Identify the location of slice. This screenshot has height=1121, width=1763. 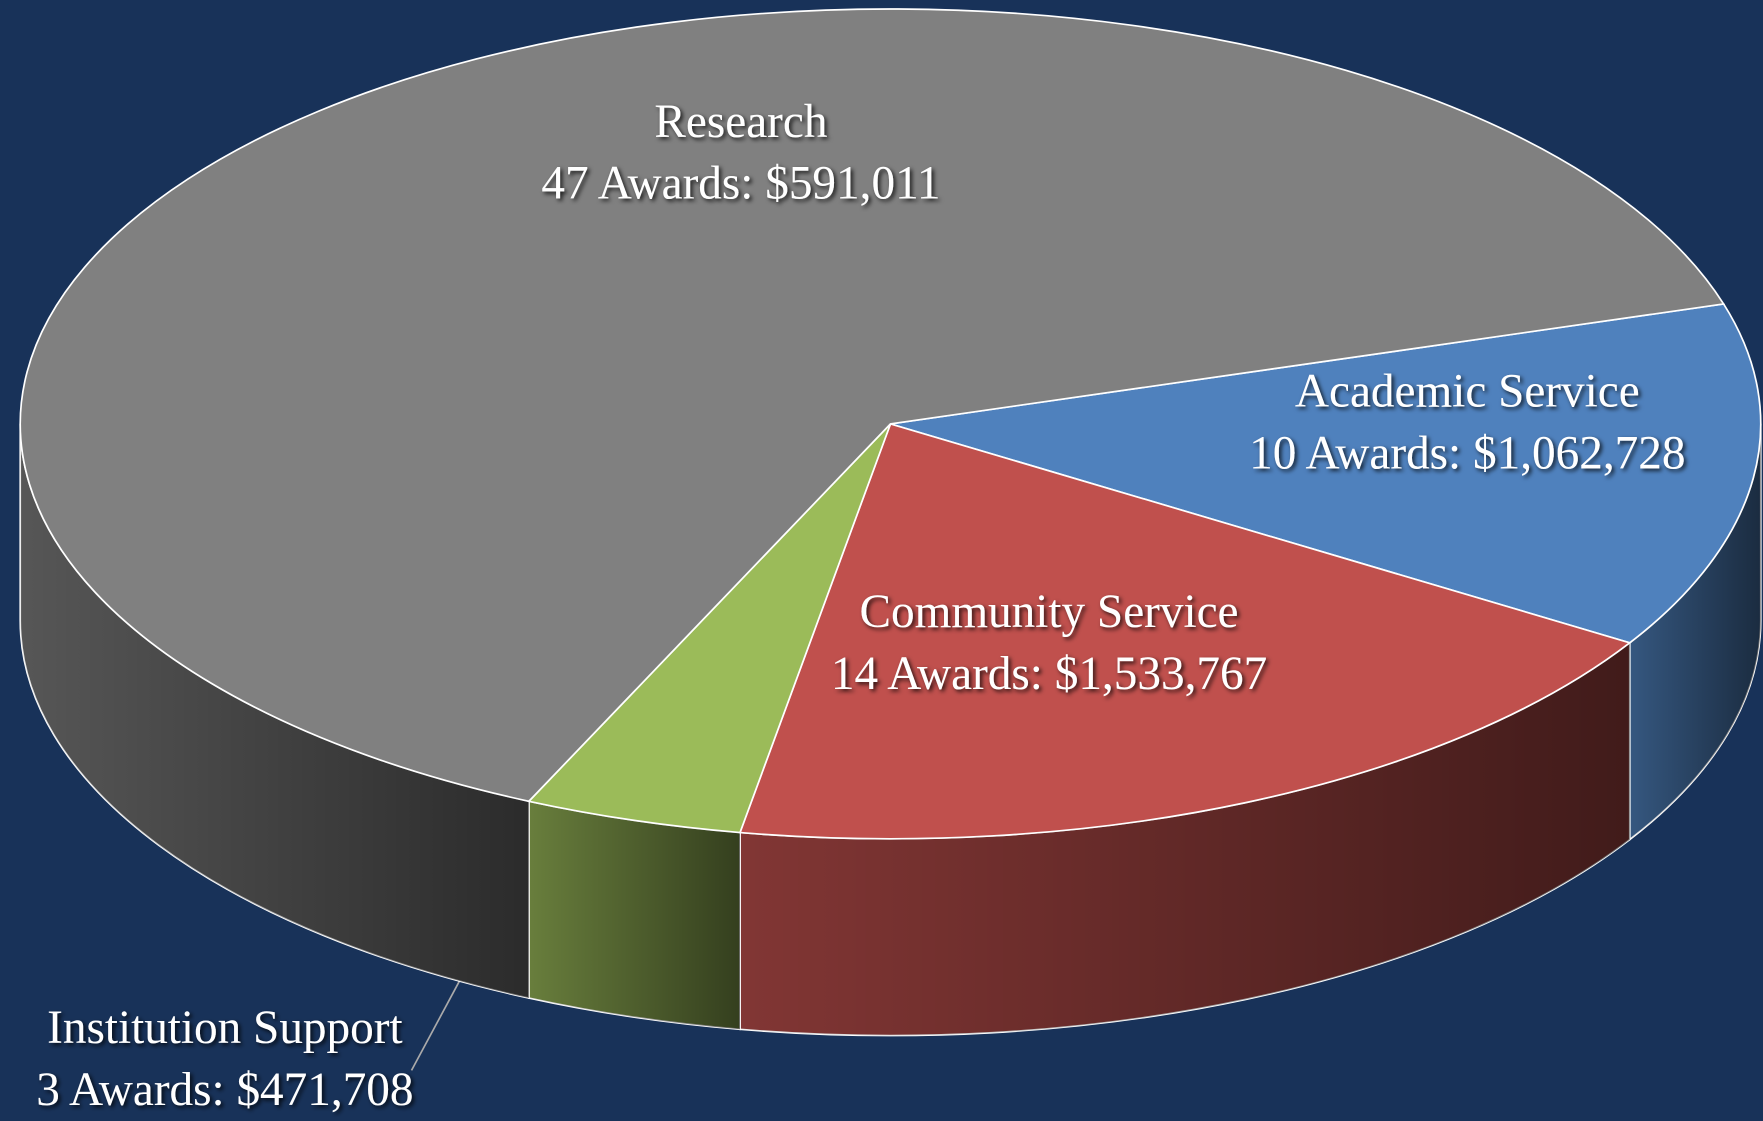
(709, 628).